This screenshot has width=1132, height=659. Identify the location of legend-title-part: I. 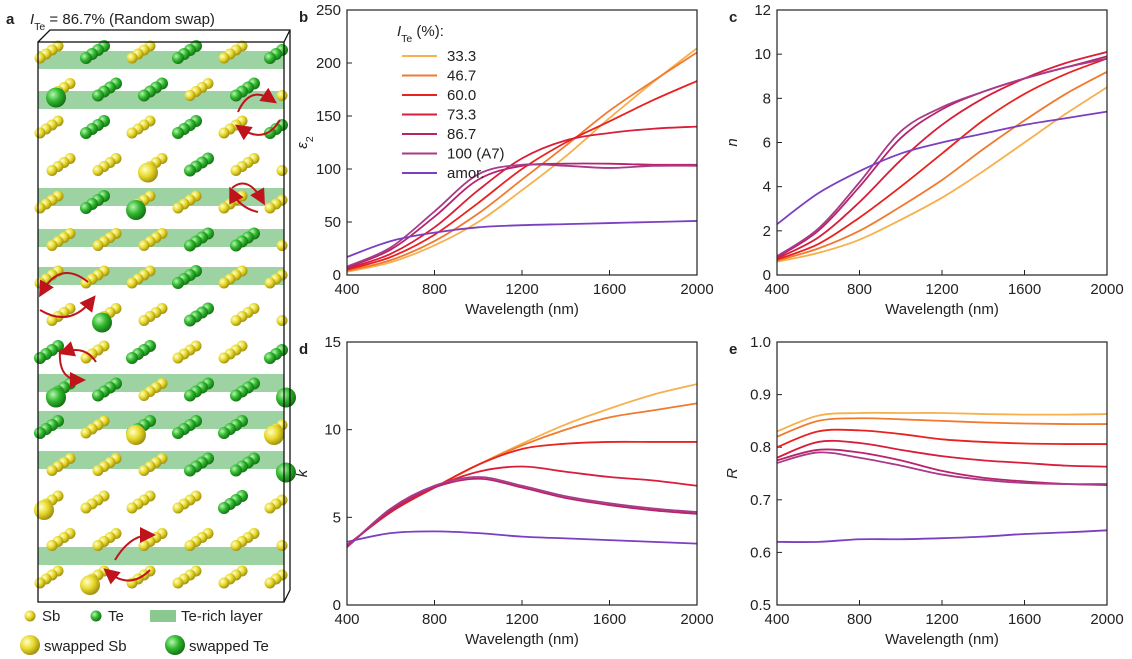
(399, 31).